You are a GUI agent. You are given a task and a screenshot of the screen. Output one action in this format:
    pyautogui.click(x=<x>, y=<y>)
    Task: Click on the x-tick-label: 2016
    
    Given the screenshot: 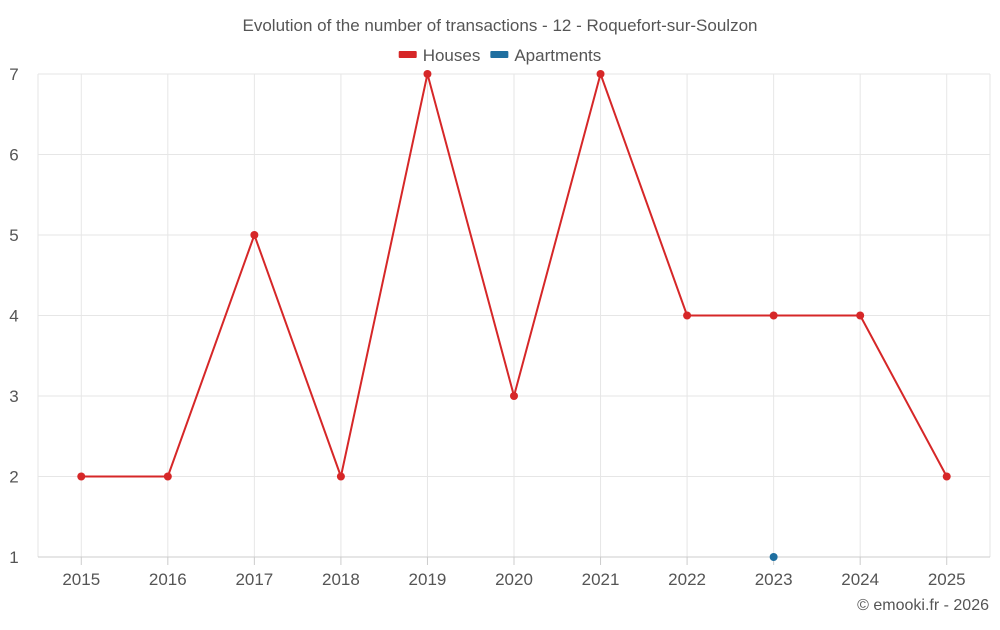 What is the action you would take?
    pyautogui.click(x=168, y=579)
    